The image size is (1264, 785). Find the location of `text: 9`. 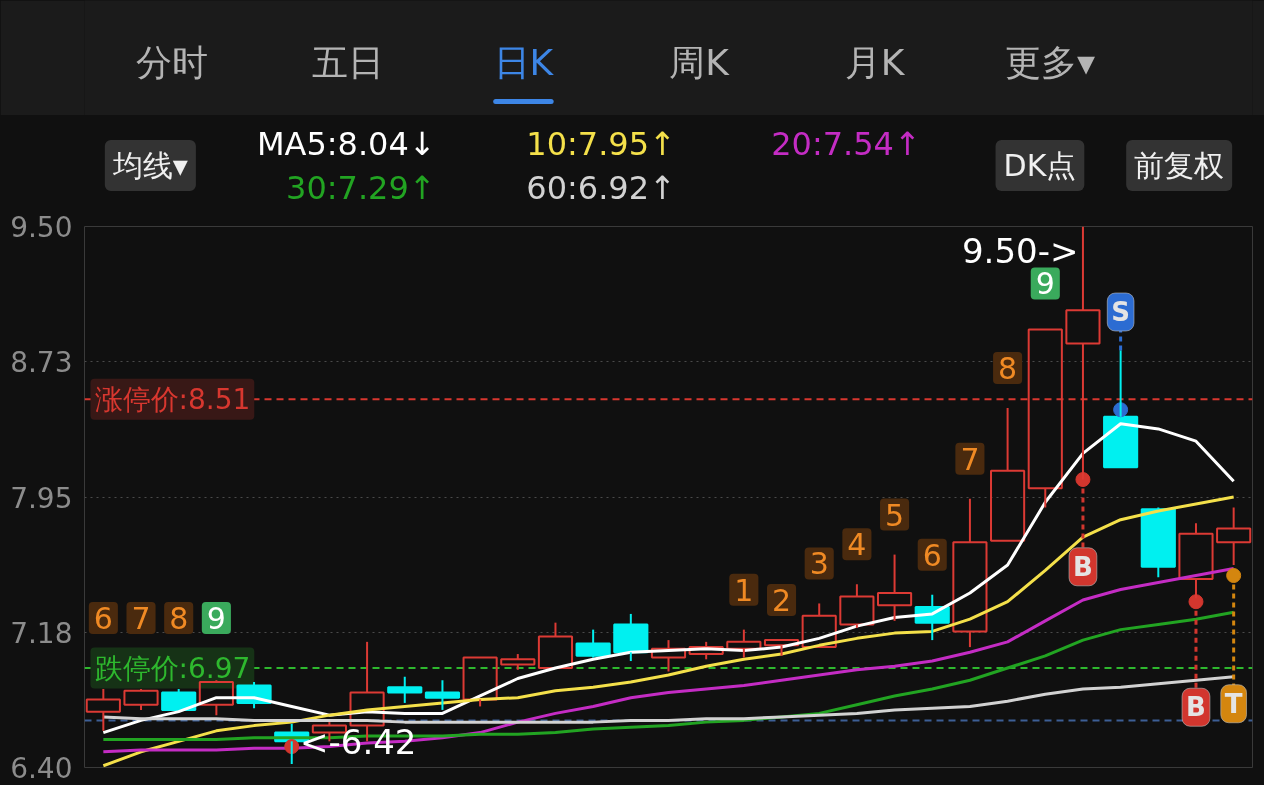

text: 9 is located at coordinates (216, 619).